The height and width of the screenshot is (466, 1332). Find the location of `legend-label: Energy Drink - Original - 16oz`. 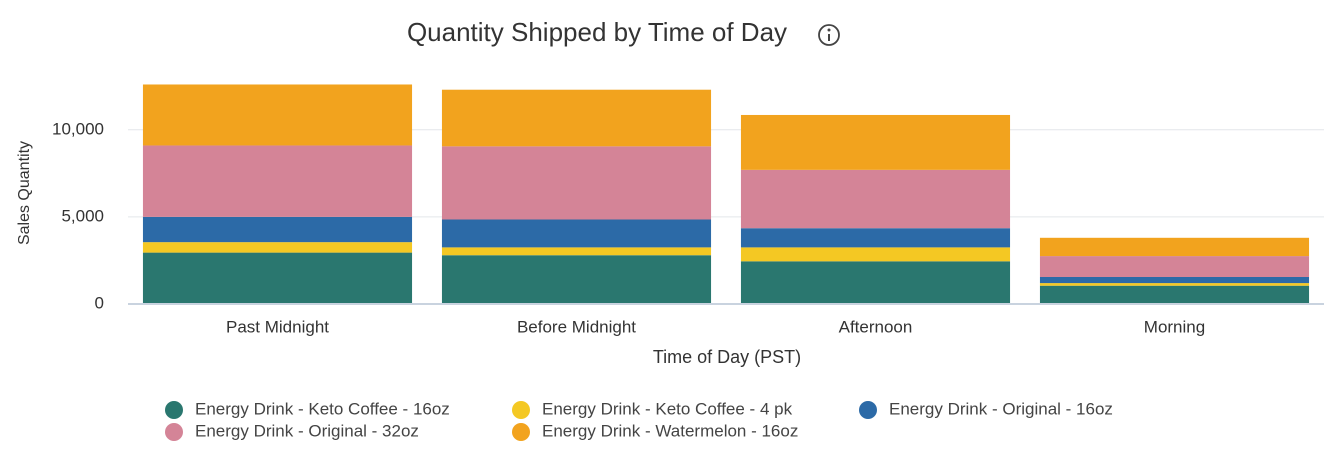

legend-label: Energy Drink - Original - 16oz is located at coordinates (1001, 408).